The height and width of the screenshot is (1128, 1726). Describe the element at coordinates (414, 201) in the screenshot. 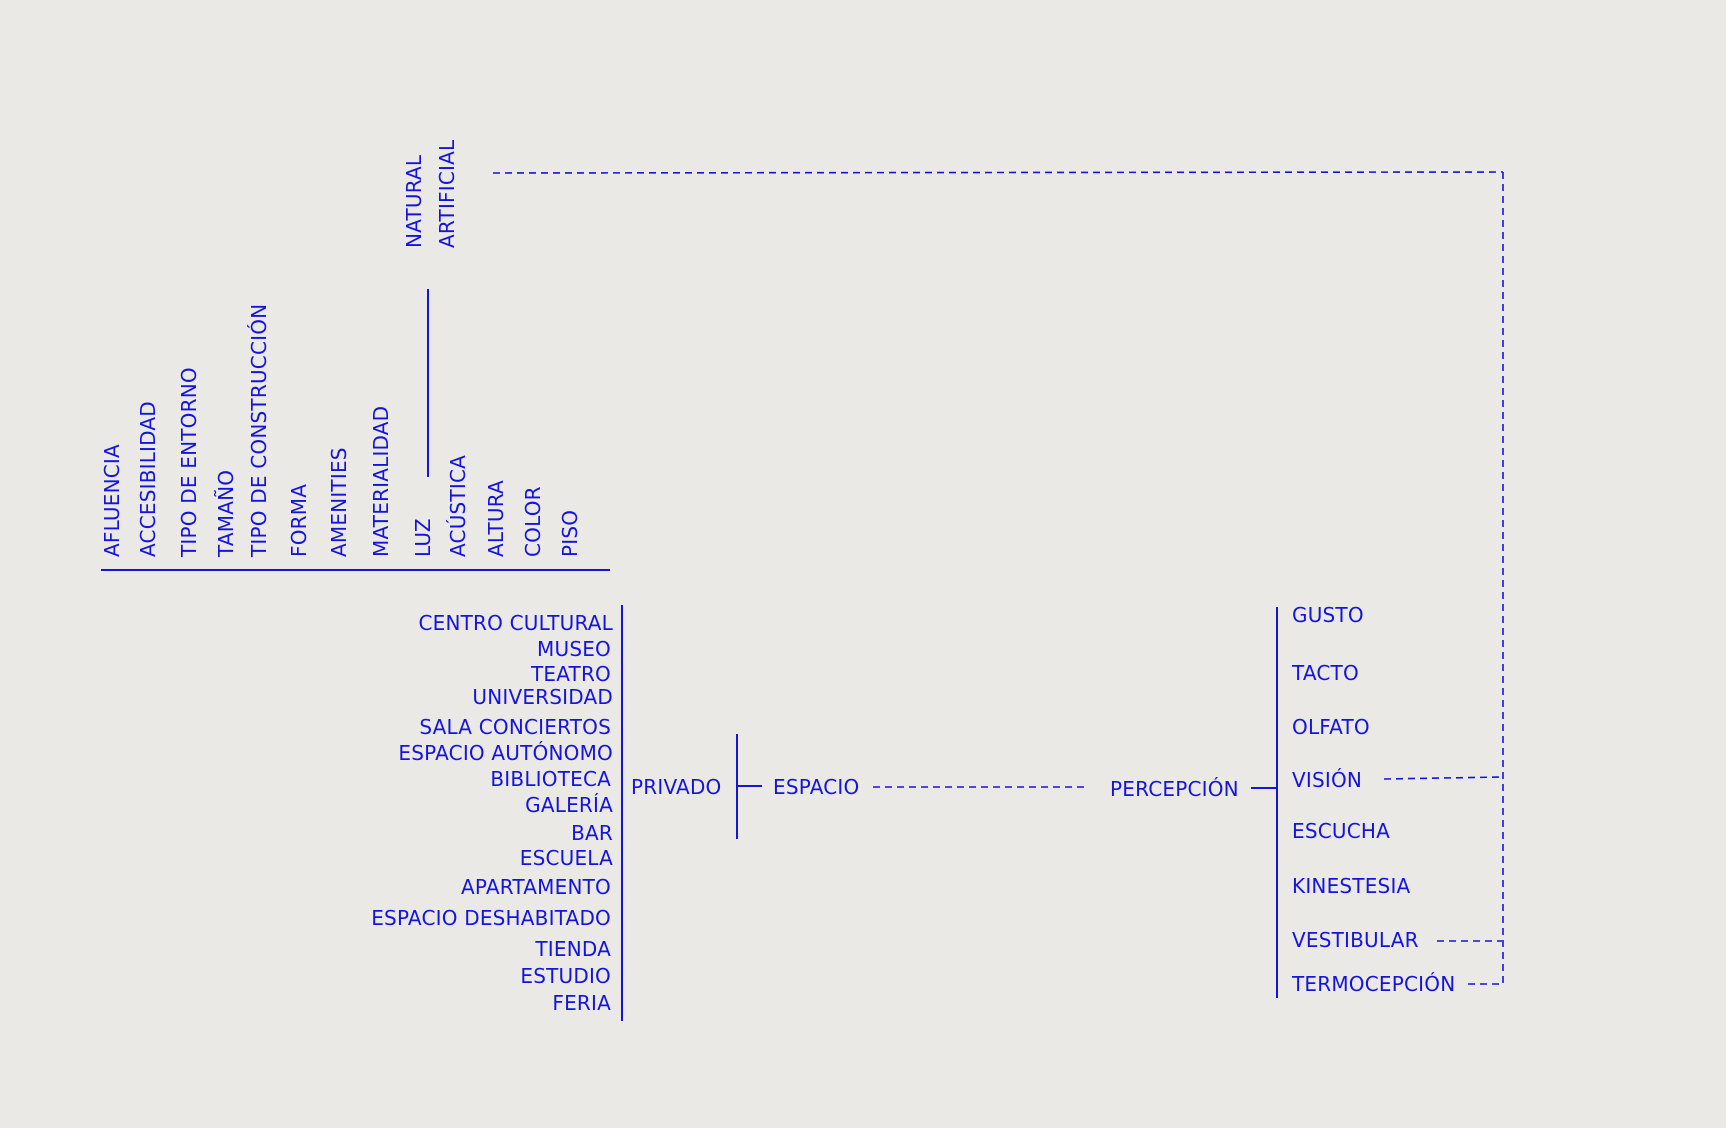

I see `light-type-label: NATURAL` at that location.